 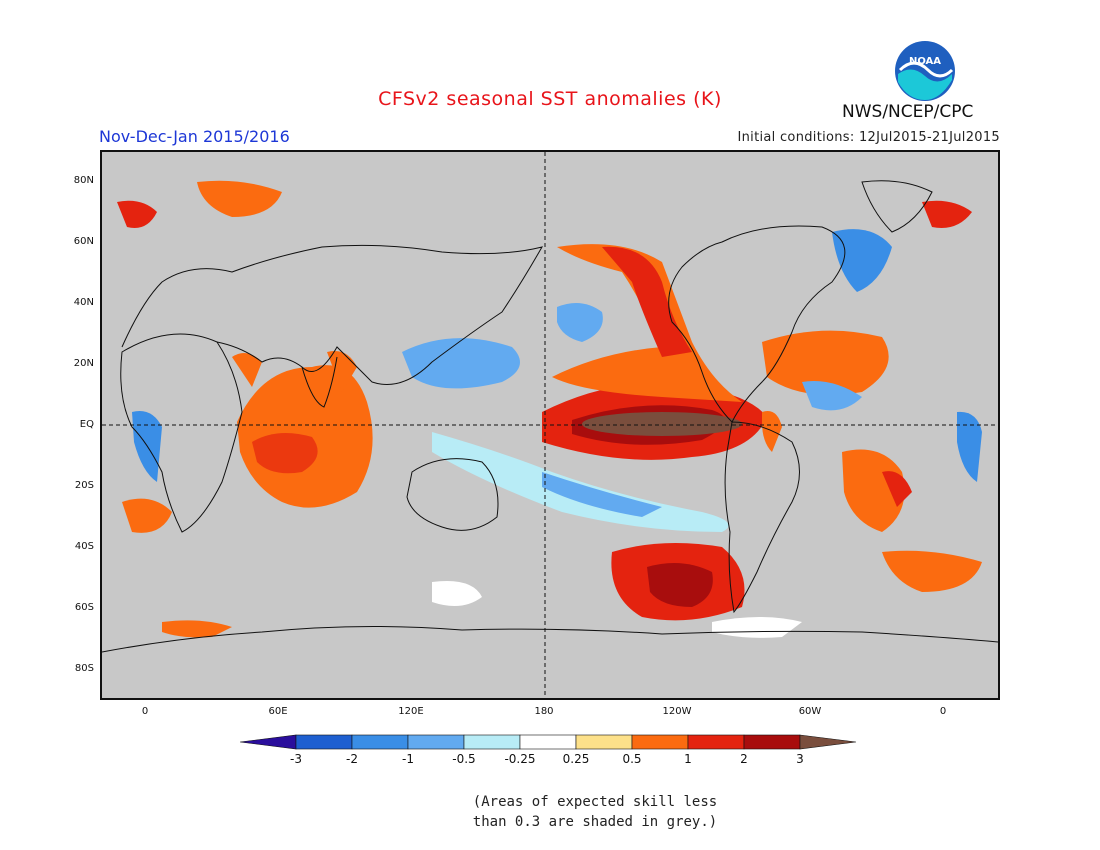 What do you see at coordinates (194, 136) in the screenshot?
I see `forecast-period: Nov-Dec-Jan 2015/2016` at bounding box center [194, 136].